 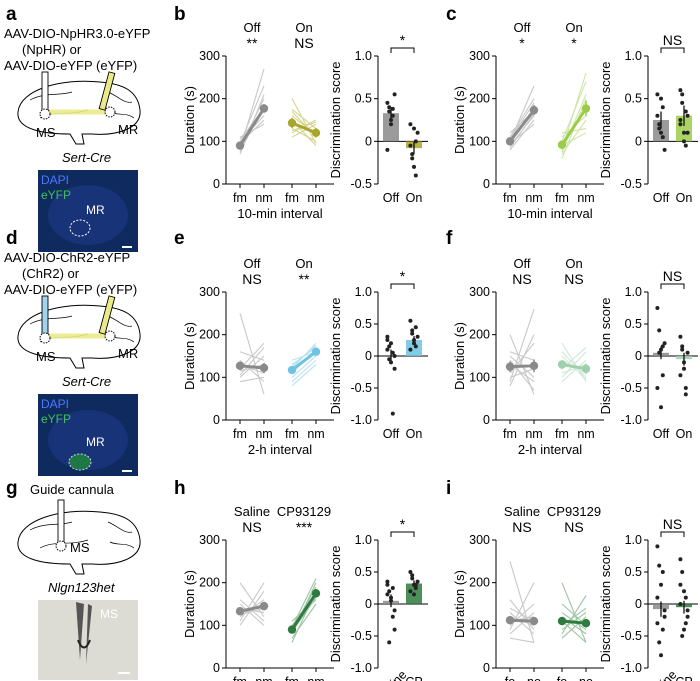 I want to click on brightfield-section-icon, so click(x=88, y=640).